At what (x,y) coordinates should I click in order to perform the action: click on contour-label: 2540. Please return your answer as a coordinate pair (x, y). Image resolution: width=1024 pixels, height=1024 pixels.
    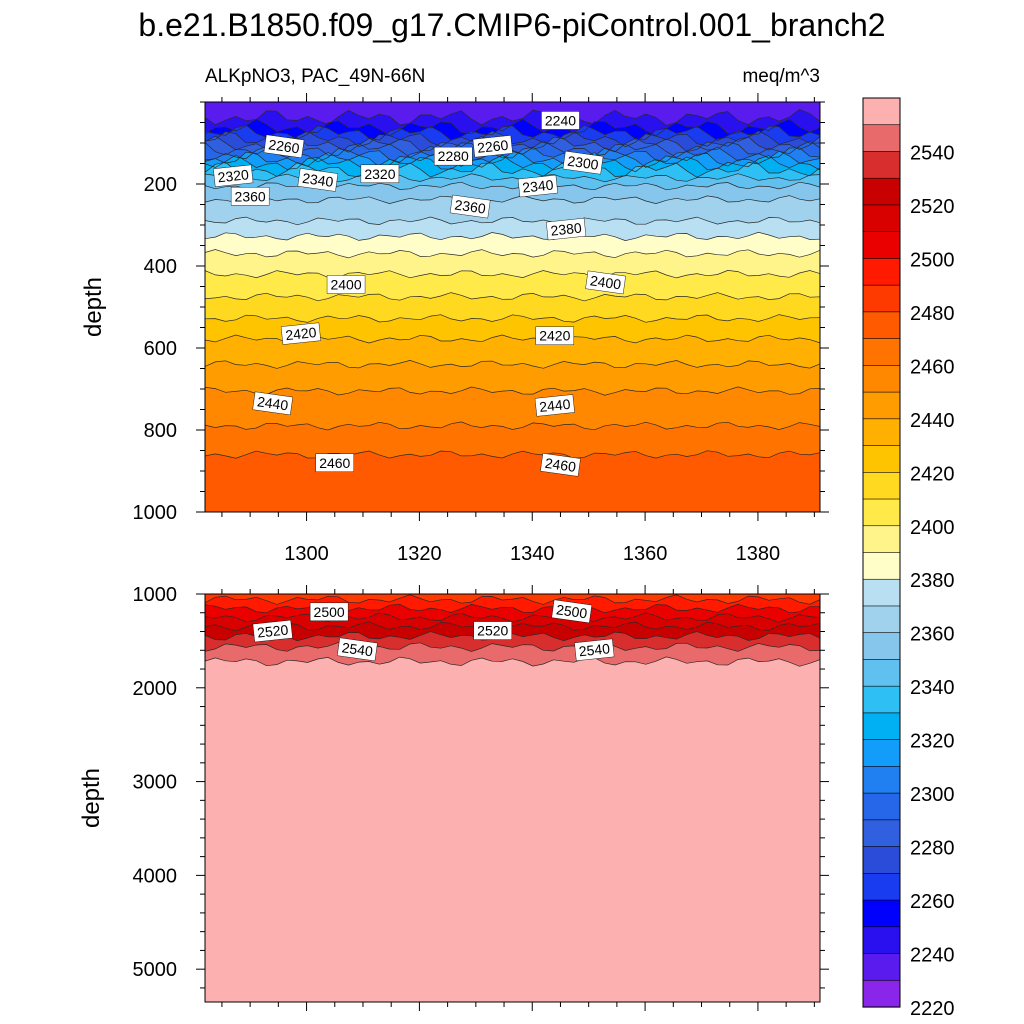
    Looking at the image, I should click on (357, 649).